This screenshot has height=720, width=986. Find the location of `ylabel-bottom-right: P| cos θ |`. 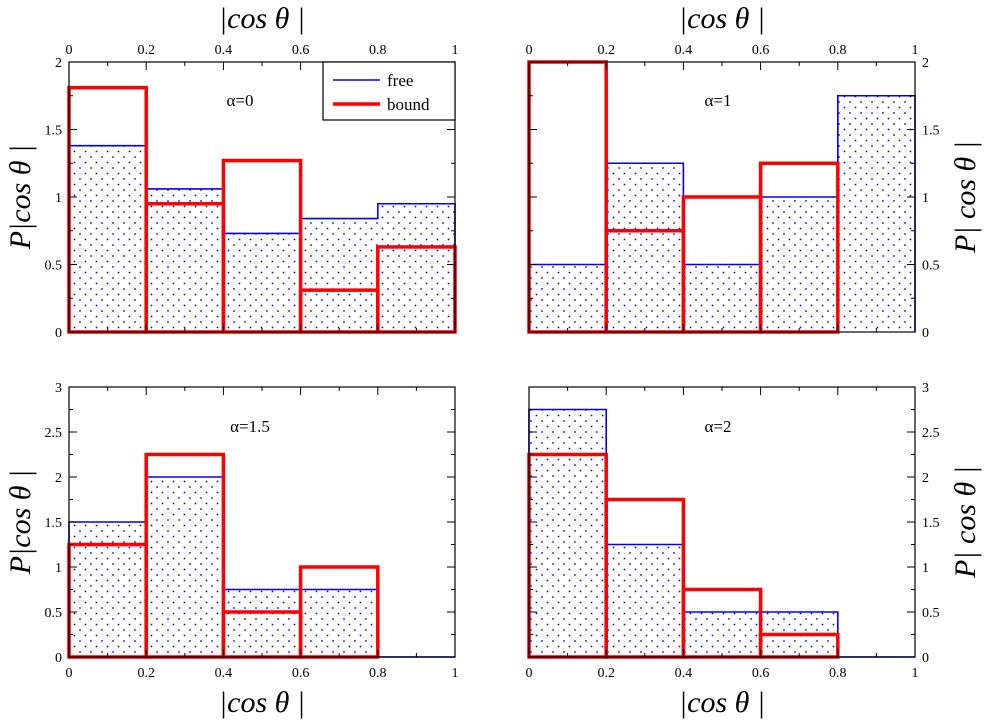

ylabel-bottom-right: P| cos θ | is located at coordinates (965, 522).